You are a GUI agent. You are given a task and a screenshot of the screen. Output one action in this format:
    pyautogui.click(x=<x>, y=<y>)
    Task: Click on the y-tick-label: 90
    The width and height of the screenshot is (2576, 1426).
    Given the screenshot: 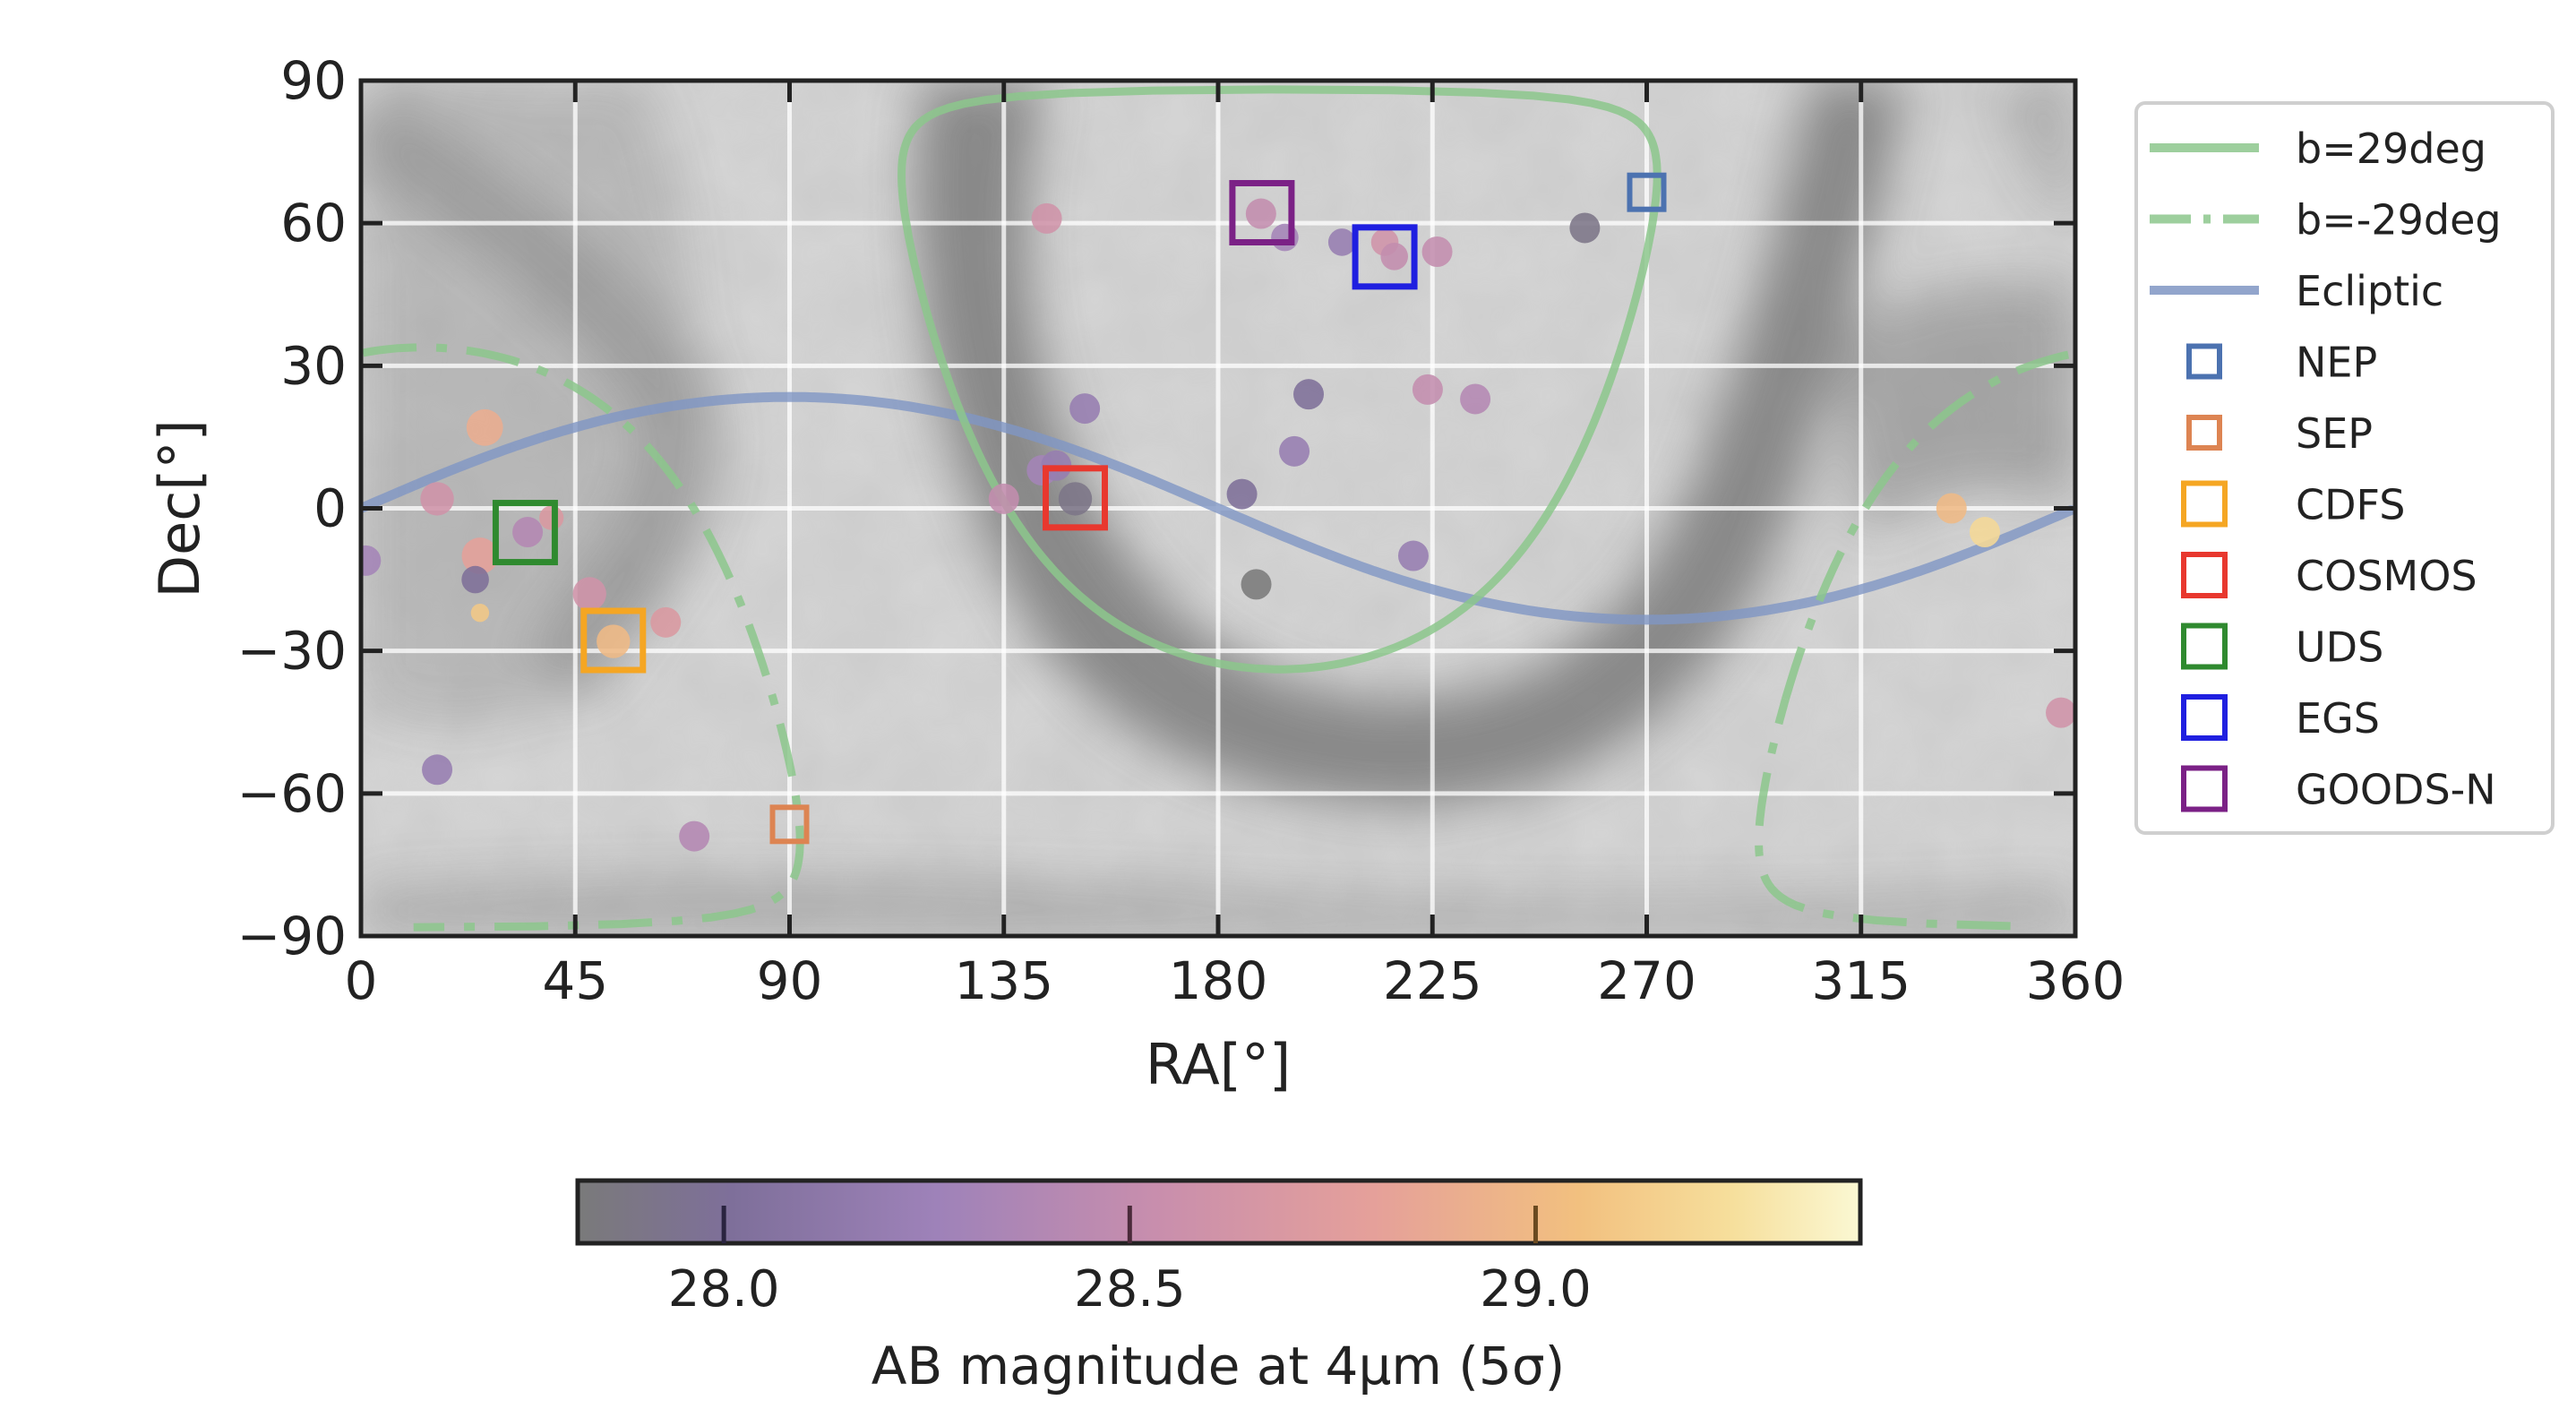 What is the action you would take?
    pyautogui.click(x=313, y=80)
    